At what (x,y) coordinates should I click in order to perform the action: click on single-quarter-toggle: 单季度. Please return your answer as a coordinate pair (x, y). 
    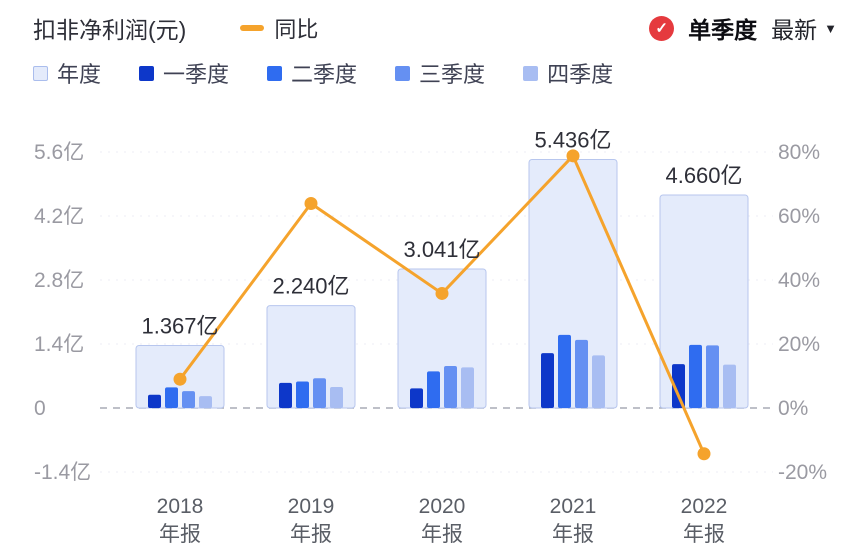
    Looking at the image, I should click on (723, 30).